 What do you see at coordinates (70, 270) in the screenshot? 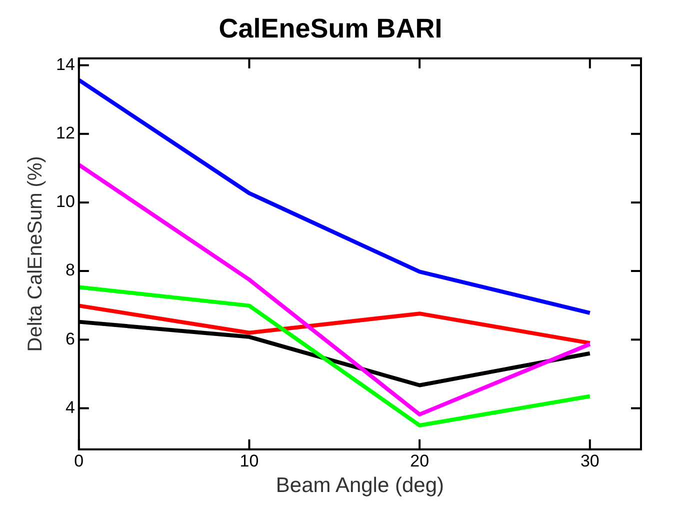
I see `y-tick-label: 8` at bounding box center [70, 270].